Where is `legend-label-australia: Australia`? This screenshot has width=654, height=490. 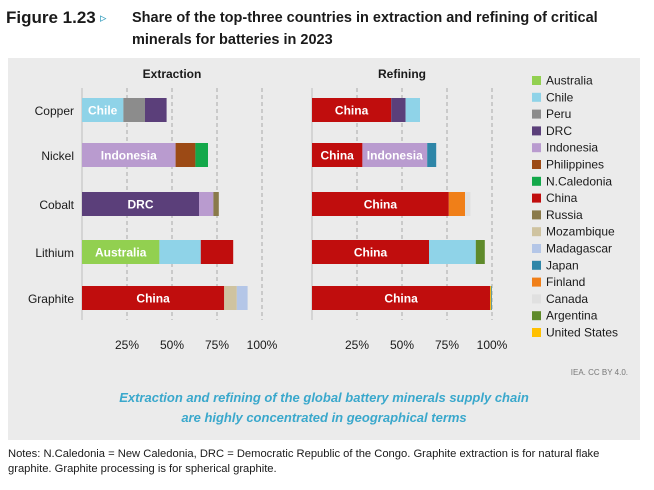 legend-label-australia: Australia is located at coordinates (569, 81).